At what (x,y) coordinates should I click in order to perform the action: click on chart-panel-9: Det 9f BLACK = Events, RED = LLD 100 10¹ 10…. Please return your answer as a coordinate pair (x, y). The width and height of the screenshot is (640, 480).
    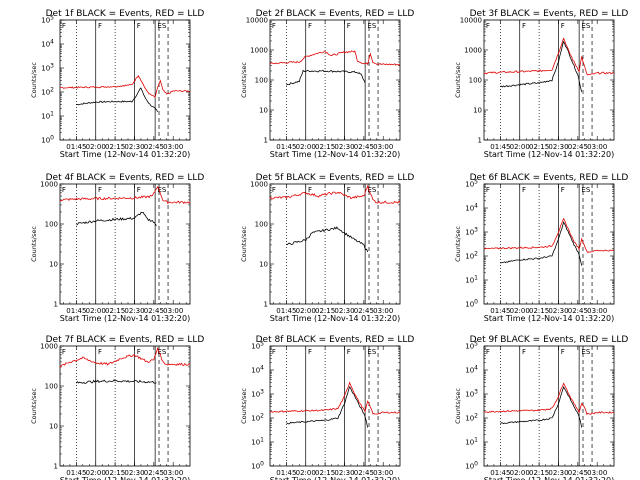
    Looking at the image, I should click on (541, 407).